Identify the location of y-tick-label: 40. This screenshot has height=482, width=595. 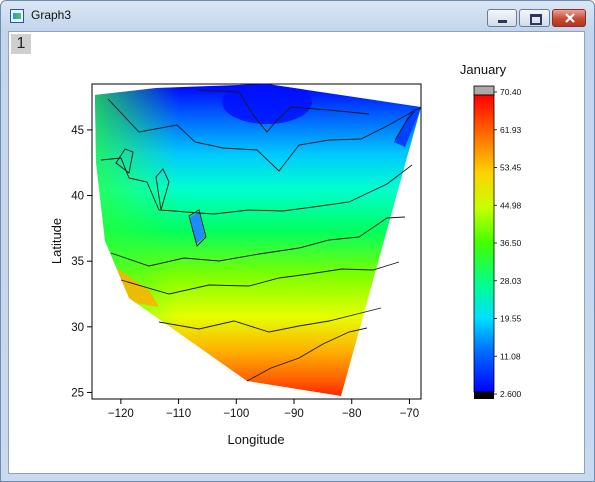
(77, 197).